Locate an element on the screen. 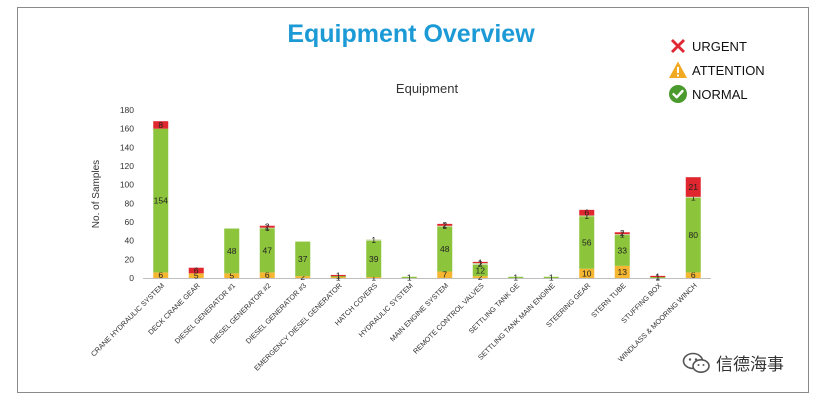 This screenshot has height=401, width=822. legend-item-attention: ATTENTION is located at coordinates (716, 70).